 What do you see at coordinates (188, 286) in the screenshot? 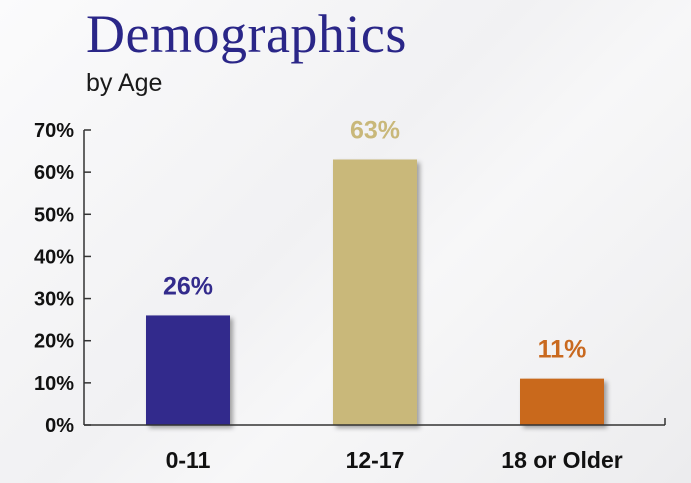
I see `data-label: 26%` at bounding box center [188, 286].